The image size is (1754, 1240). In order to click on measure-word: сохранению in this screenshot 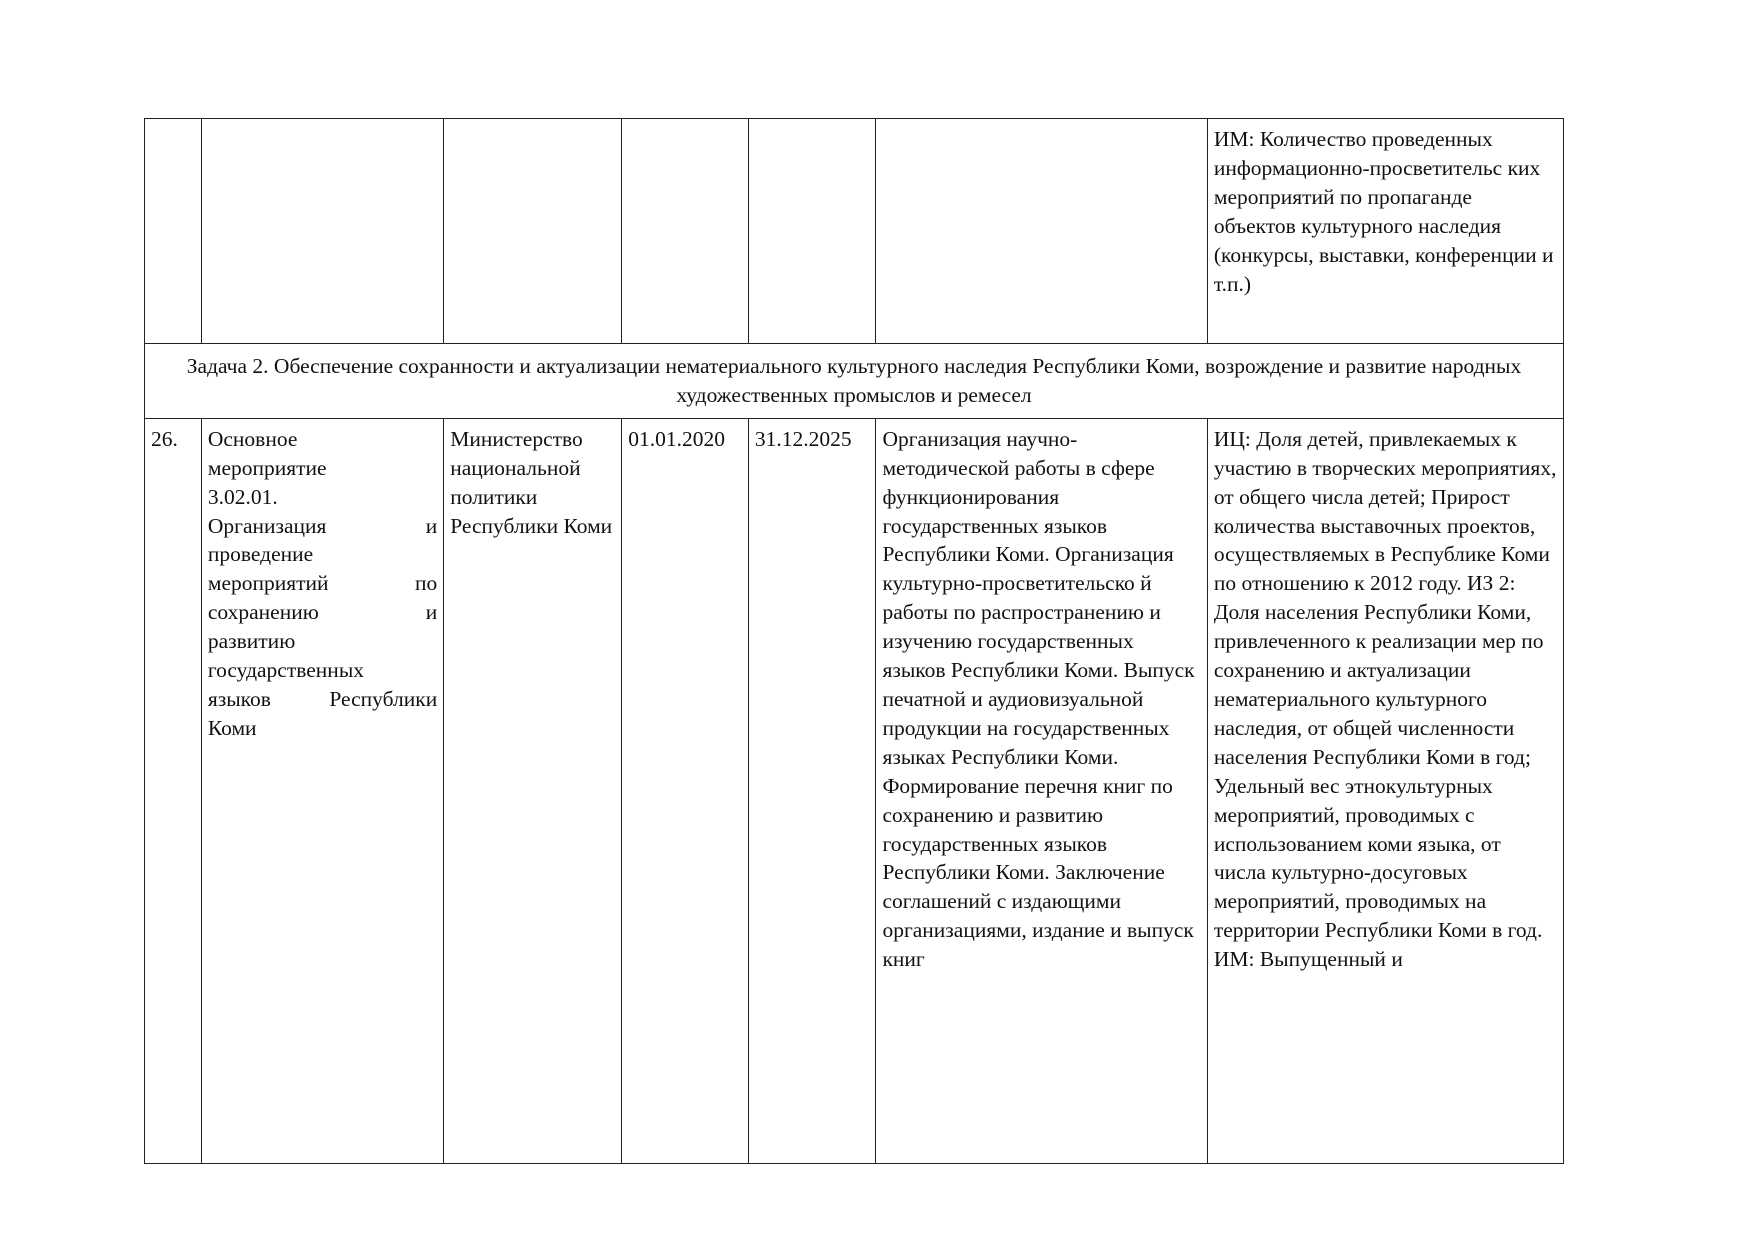, I will do `click(263, 612)`.